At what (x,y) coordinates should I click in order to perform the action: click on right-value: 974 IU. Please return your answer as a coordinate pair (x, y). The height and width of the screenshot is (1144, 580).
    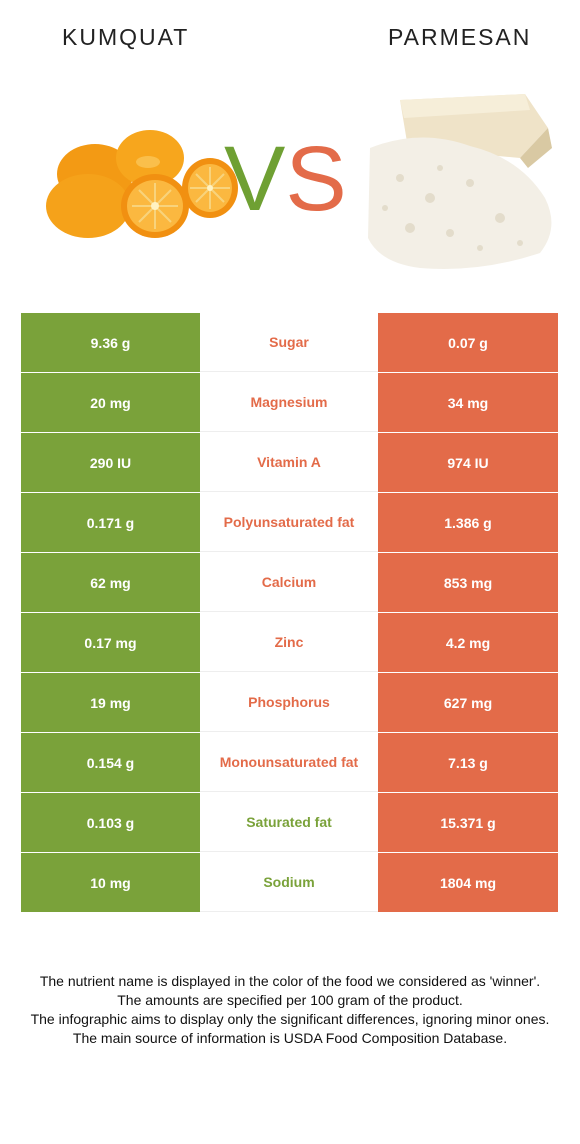
    Looking at the image, I should click on (468, 462).